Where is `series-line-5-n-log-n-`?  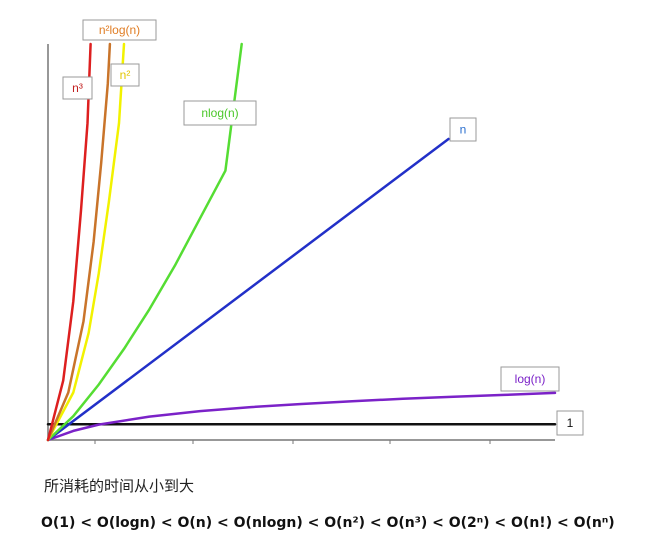
series-line-5-n-log-n- is located at coordinates (79, 242).